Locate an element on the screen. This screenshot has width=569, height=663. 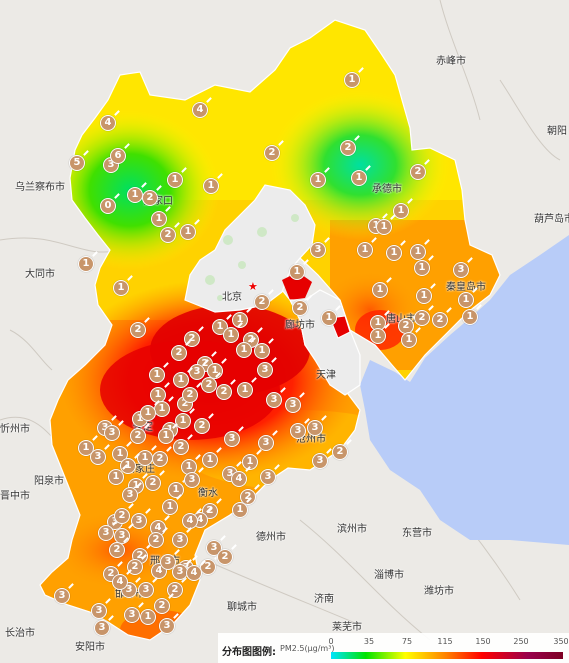
station-marker: 5 is located at coordinates (77, 163).